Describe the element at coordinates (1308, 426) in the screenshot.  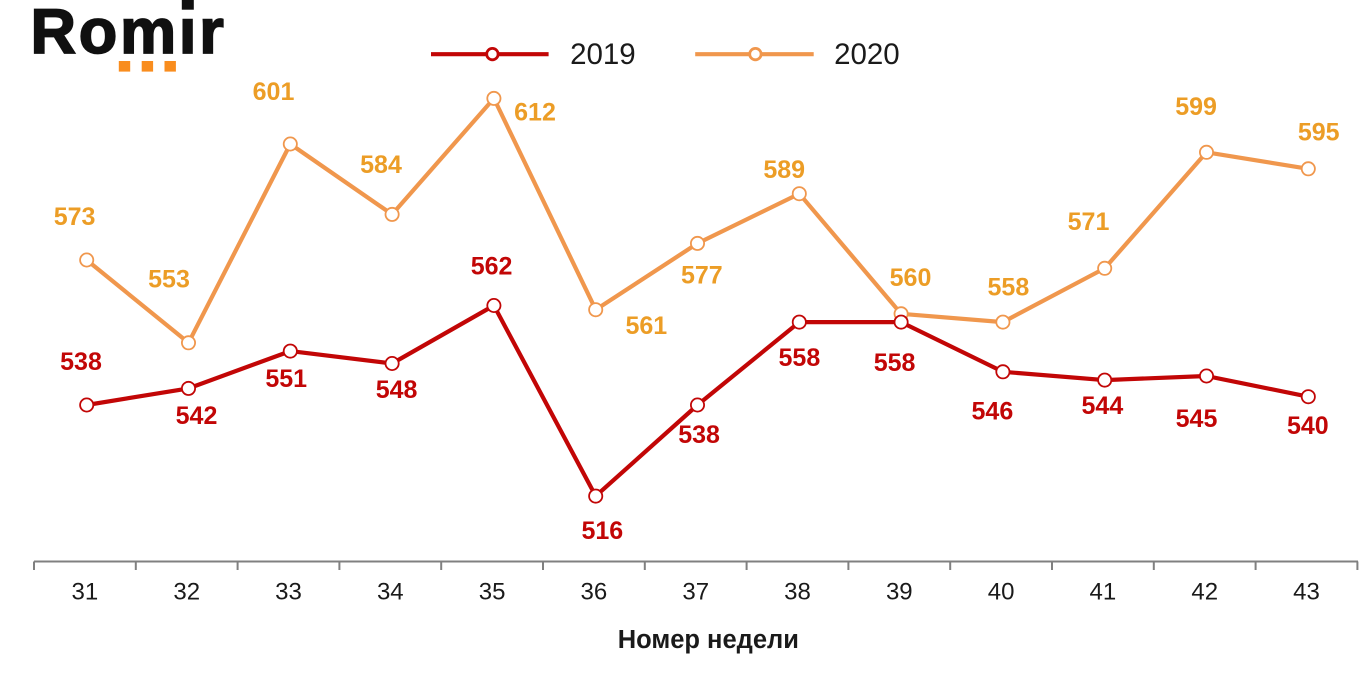
I see `svg-text: 540` at that location.